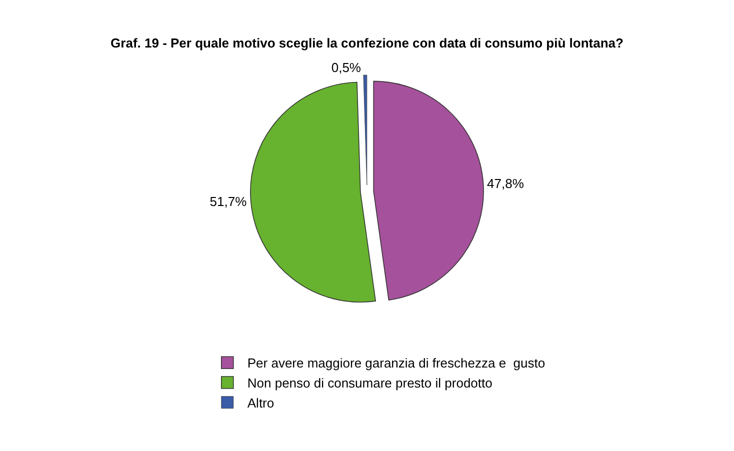  What do you see at coordinates (396, 363) in the screenshot?
I see `legend-label: Per avere maggiore garanzia di freschezza e gusto` at bounding box center [396, 363].